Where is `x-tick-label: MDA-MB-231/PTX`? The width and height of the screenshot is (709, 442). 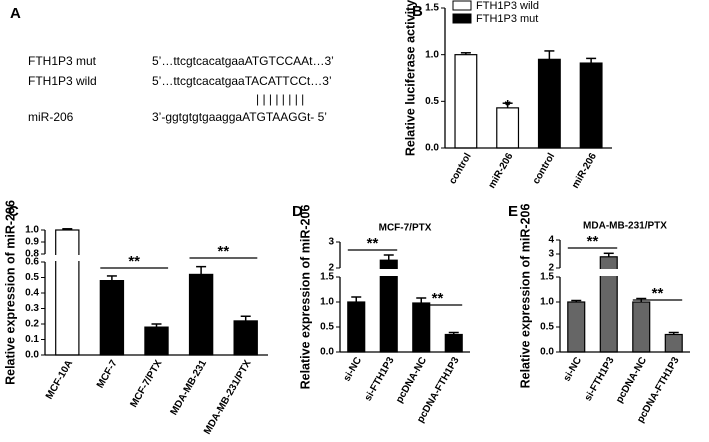 x-tick-label: MDA-MB-231/PTX is located at coordinates (228, 397).